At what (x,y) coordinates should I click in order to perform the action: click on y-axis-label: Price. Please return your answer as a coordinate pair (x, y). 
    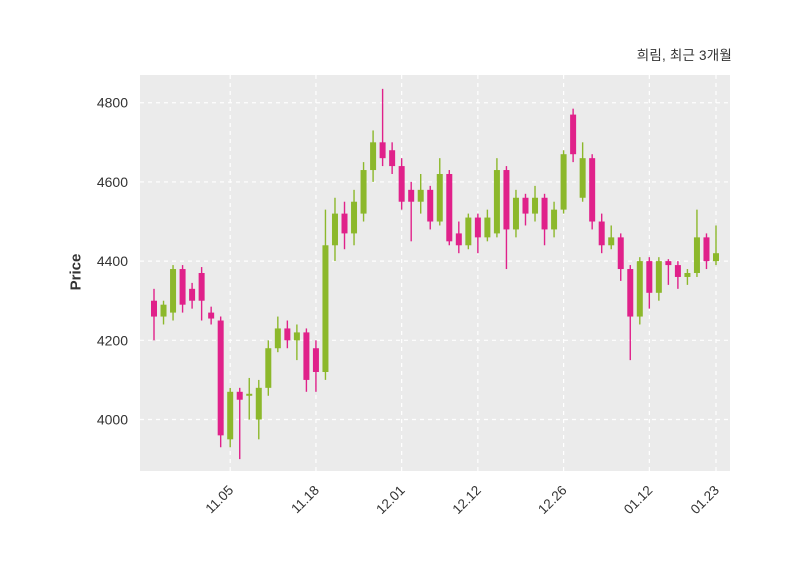
    Looking at the image, I should click on (76, 272).